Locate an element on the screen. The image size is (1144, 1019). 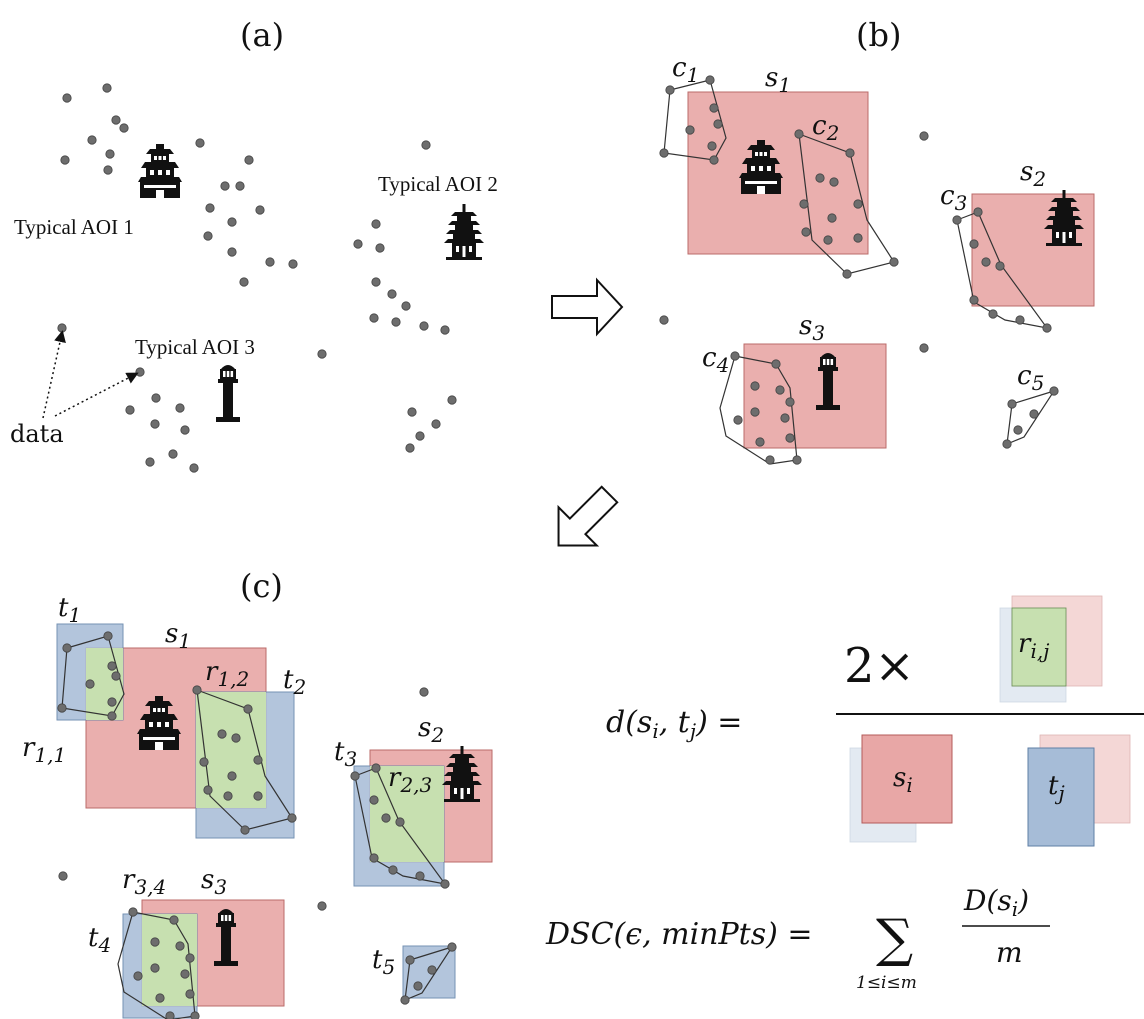
c-s3-label: s is located at coordinates (207, 880).